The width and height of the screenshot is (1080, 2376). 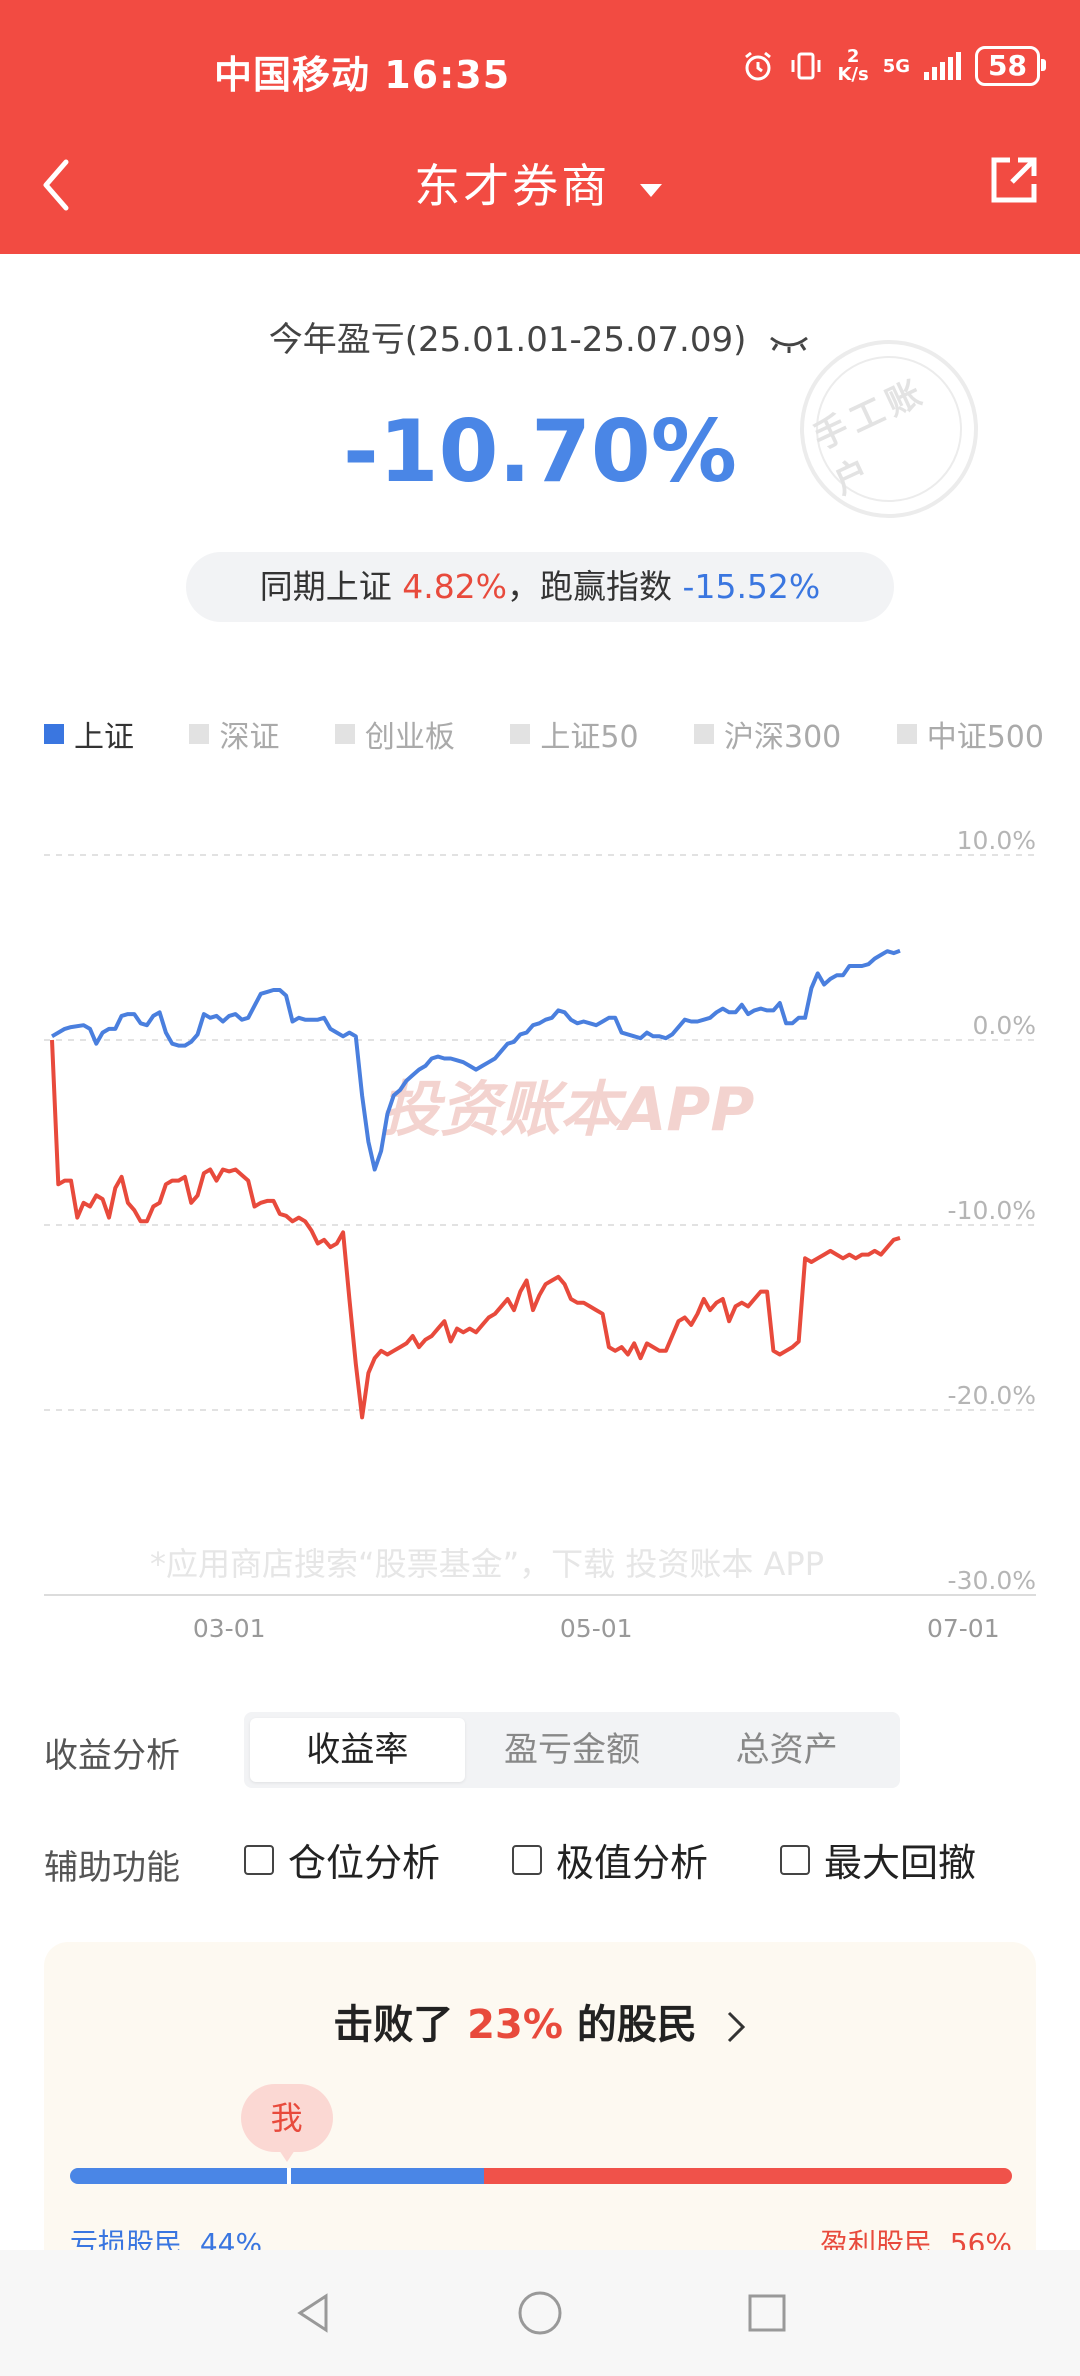 I want to click on legend-item-sz: 深证, so click(x=234, y=734).